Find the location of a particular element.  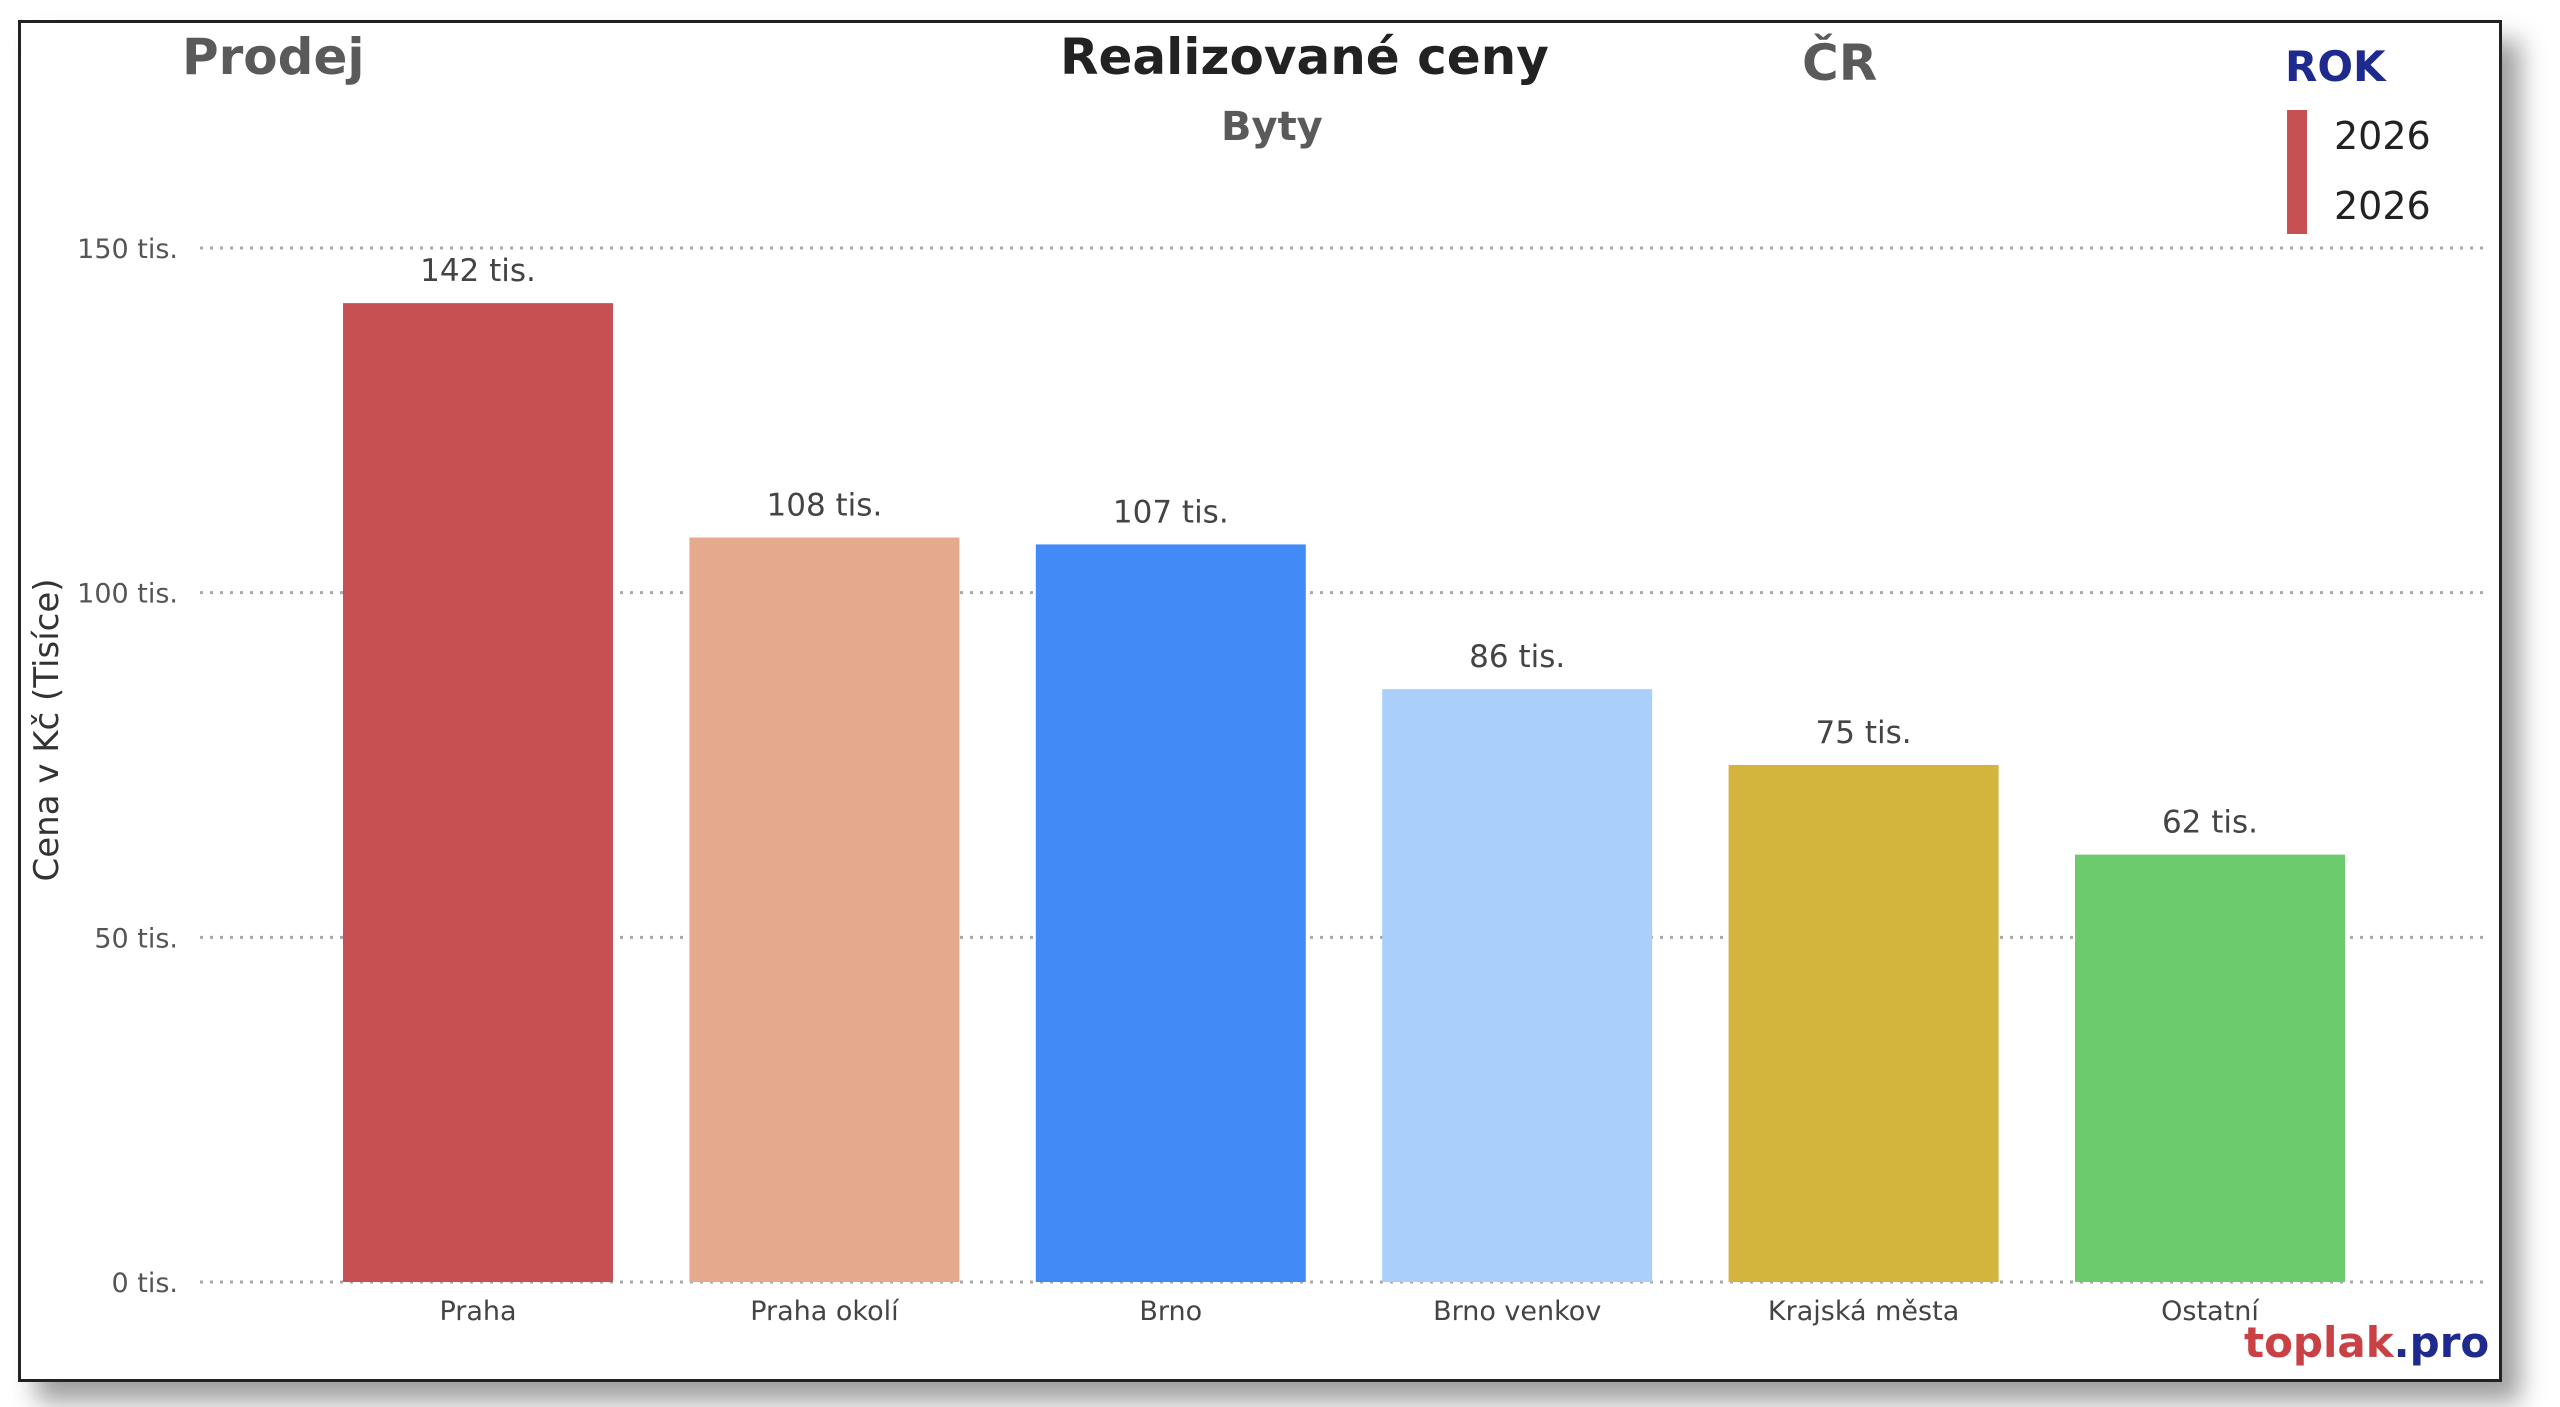

legend-swatch is located at coordinates (2297, 172).